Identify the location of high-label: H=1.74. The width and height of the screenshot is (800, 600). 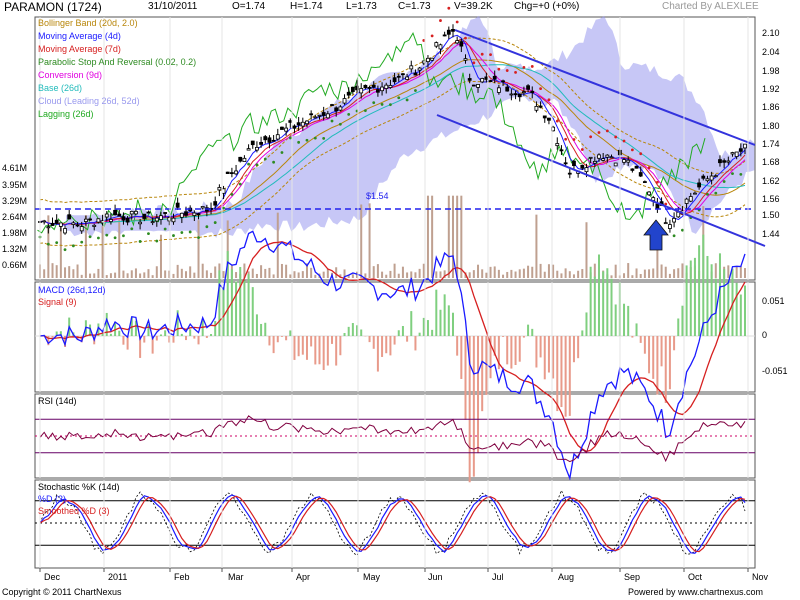
(306, 6).